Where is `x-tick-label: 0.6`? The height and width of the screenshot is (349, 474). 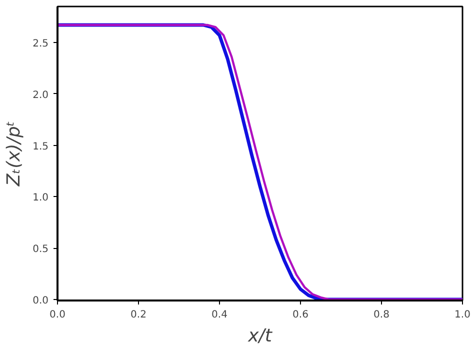 x-tick-label: 0.6 is located at coordinates (300, 315).